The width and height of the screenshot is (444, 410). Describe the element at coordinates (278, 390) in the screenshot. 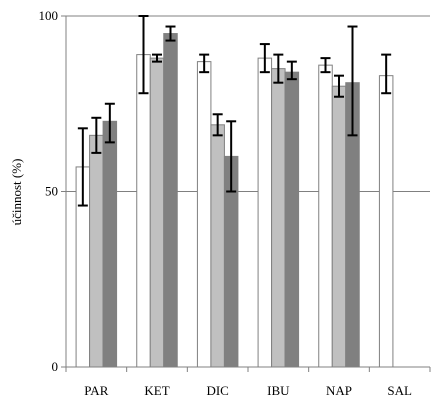

I see `x-tick-label-ibu: IBU` at that location.